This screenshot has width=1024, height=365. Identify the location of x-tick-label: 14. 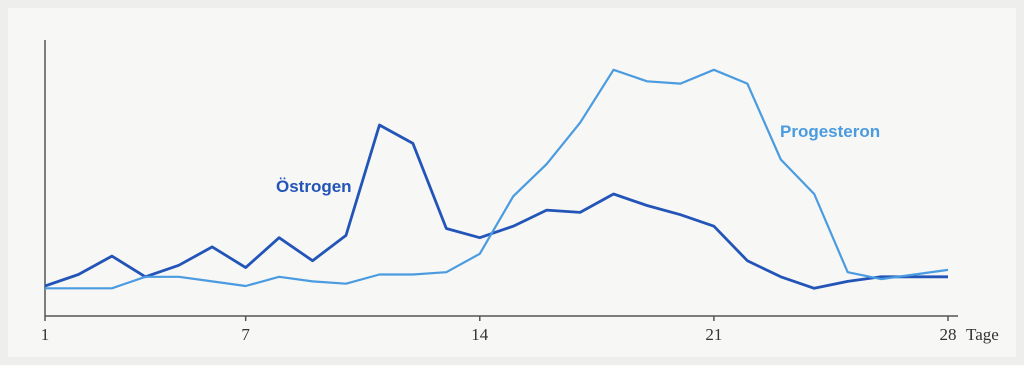
(480, 334).